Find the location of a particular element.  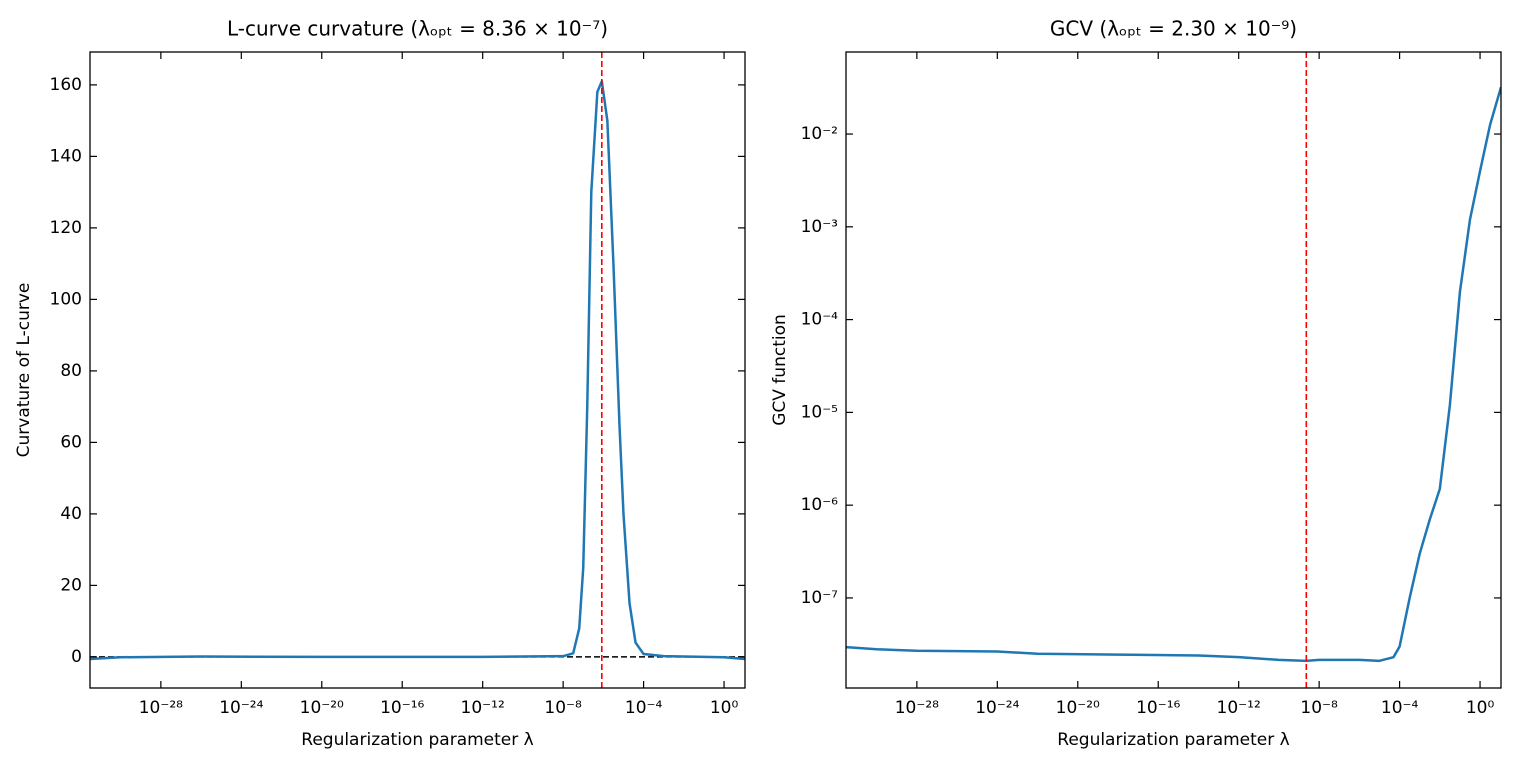

y-tick-label: 0 is located at coordinates (76, 657).